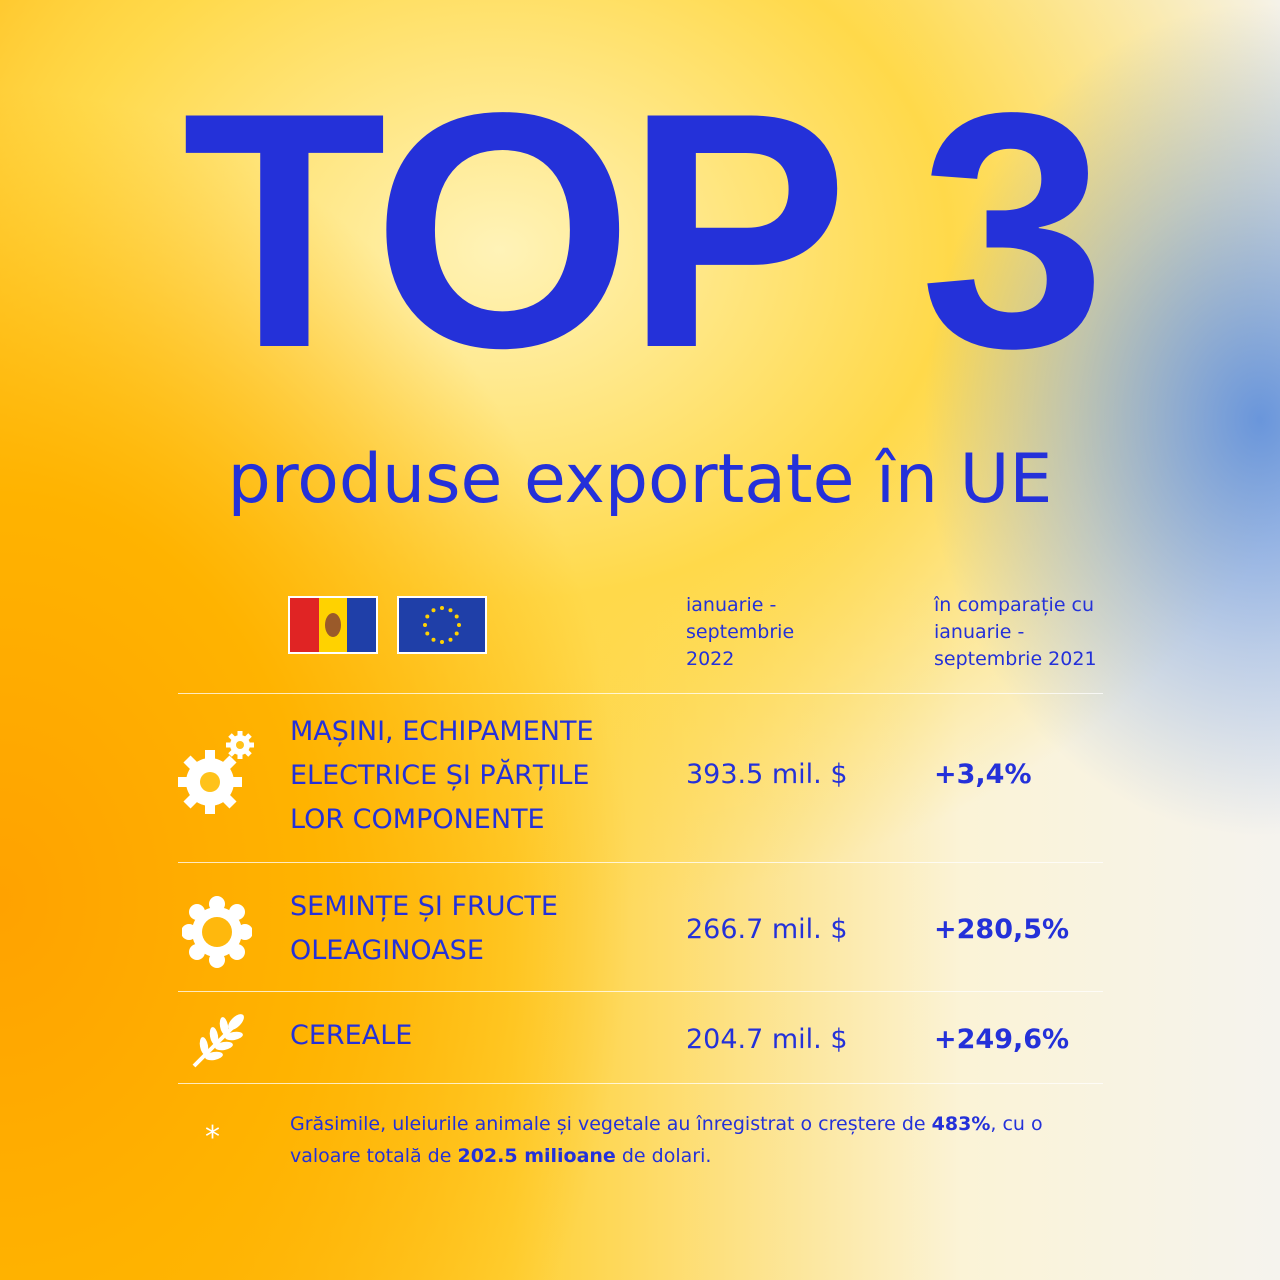 The image size is (1280, 1280). Describe the element at coordinates (666, 1140) in the screenshot. I see `footnote-text: , cu o valoare totală de` at that location.